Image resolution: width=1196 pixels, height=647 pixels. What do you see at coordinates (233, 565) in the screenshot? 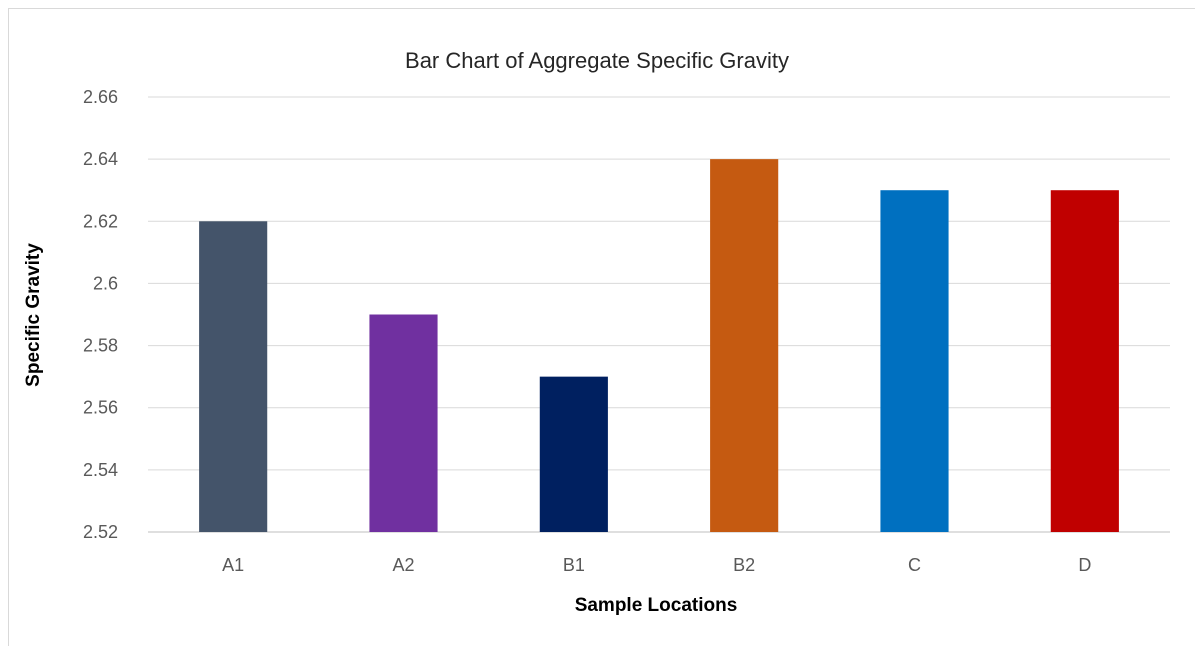
I see `x-tick-label: A1` at bounding box center [233, 565].